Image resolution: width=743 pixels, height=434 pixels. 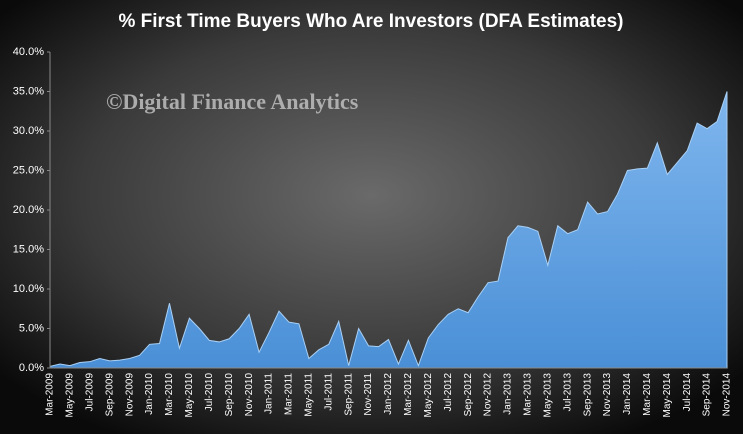 What do you see at coordinates (627, 394) in the screenshot?
I see `x-tick-label: Jan-2014` at bounding box center [627, 394].